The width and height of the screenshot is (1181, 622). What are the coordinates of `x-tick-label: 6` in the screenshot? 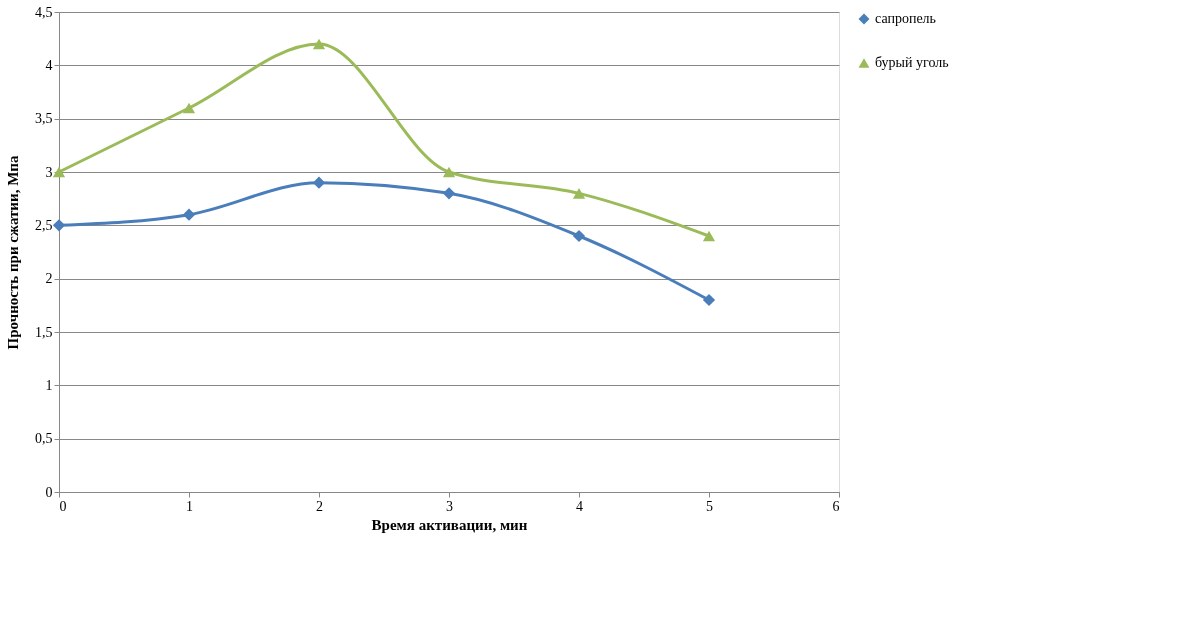 It's located at (836, 506).